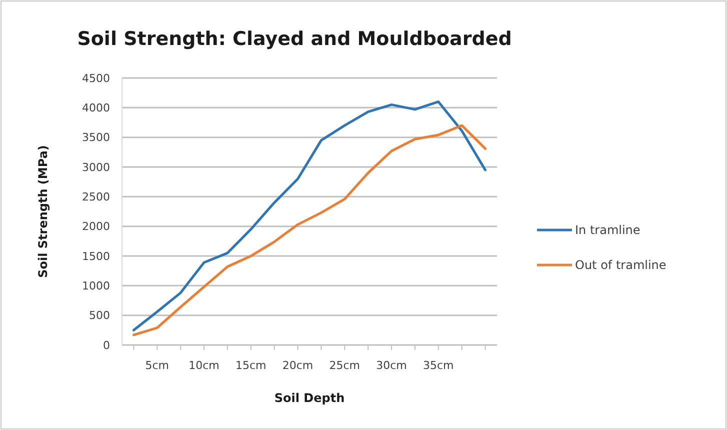 The height and width of the screenshot is (430, 727). Describe the element at coordinates (96, 227) in the screenshot. I see `y-tick-label: 2000` at that location.